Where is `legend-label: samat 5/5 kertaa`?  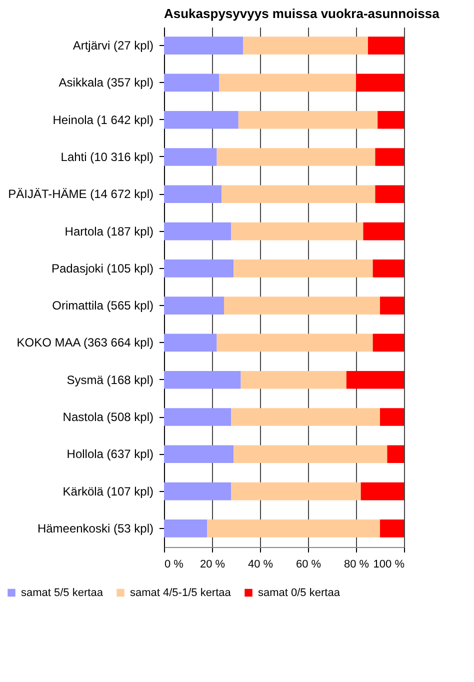
legend-label: samat 5/5 kertaa is located at coordinates (62, 592).